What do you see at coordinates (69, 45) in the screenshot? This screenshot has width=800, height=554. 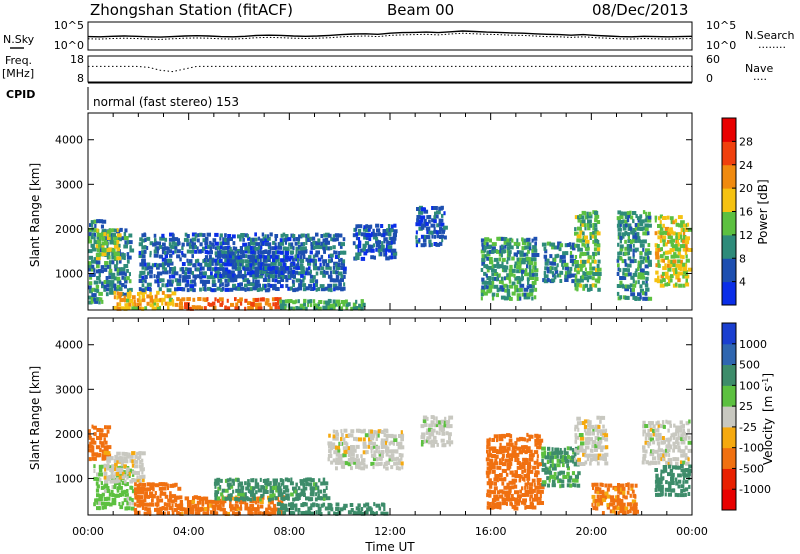 I see `noise-left-tick-bottom: 10^0` at bounding box center [69, 45].